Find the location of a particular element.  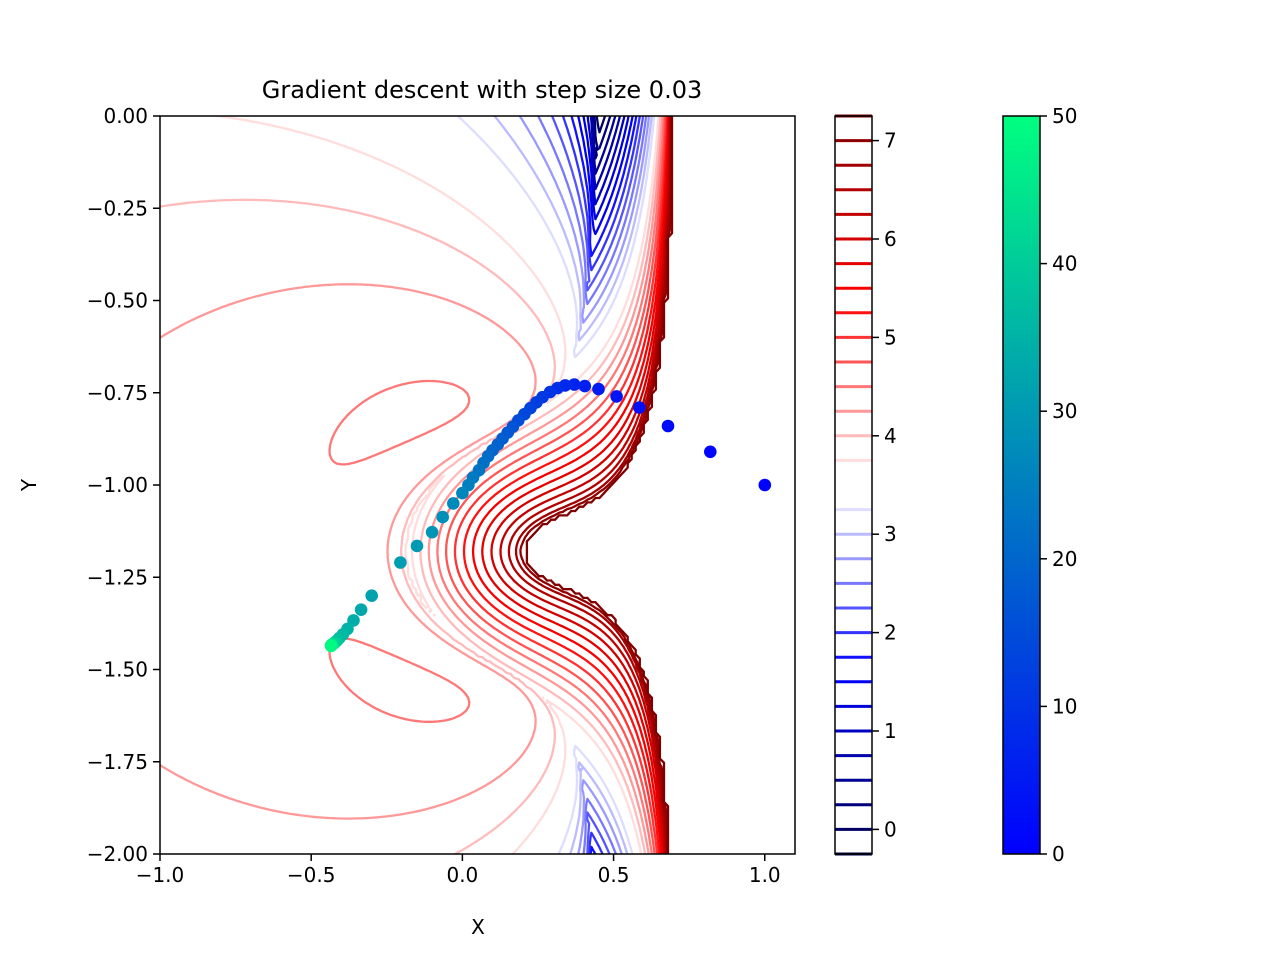

y-tick-label: 0.00 is located at coordinates (125, 116).